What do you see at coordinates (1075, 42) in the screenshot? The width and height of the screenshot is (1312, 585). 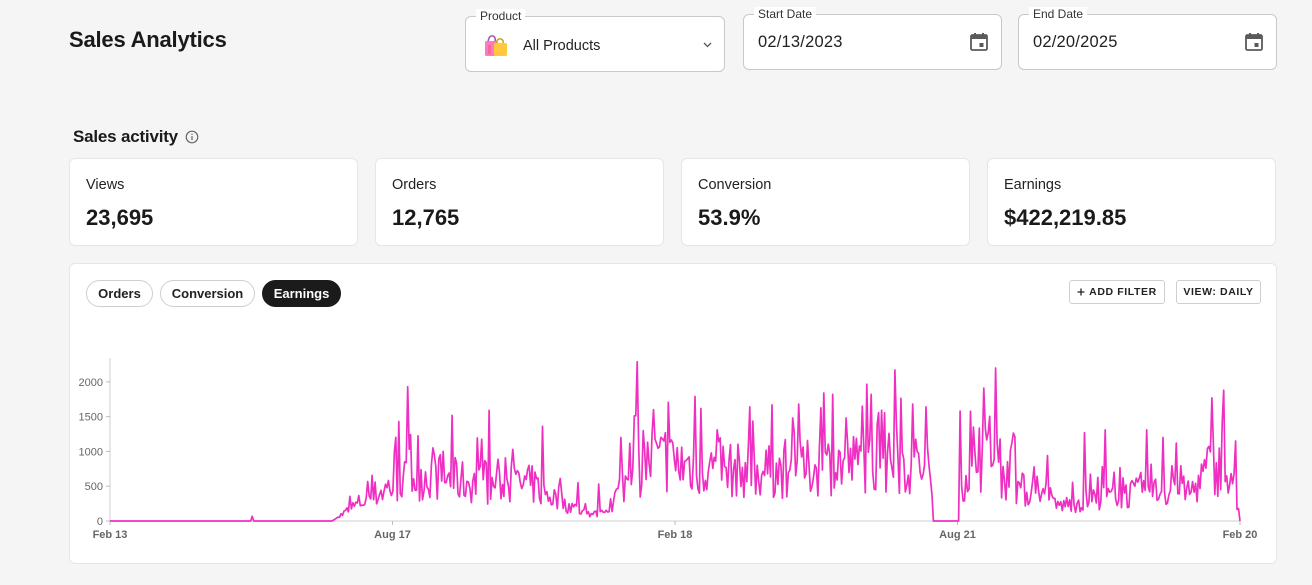 I see `end-date-input: 02/20/2025` at bounding box center [1075, 42].